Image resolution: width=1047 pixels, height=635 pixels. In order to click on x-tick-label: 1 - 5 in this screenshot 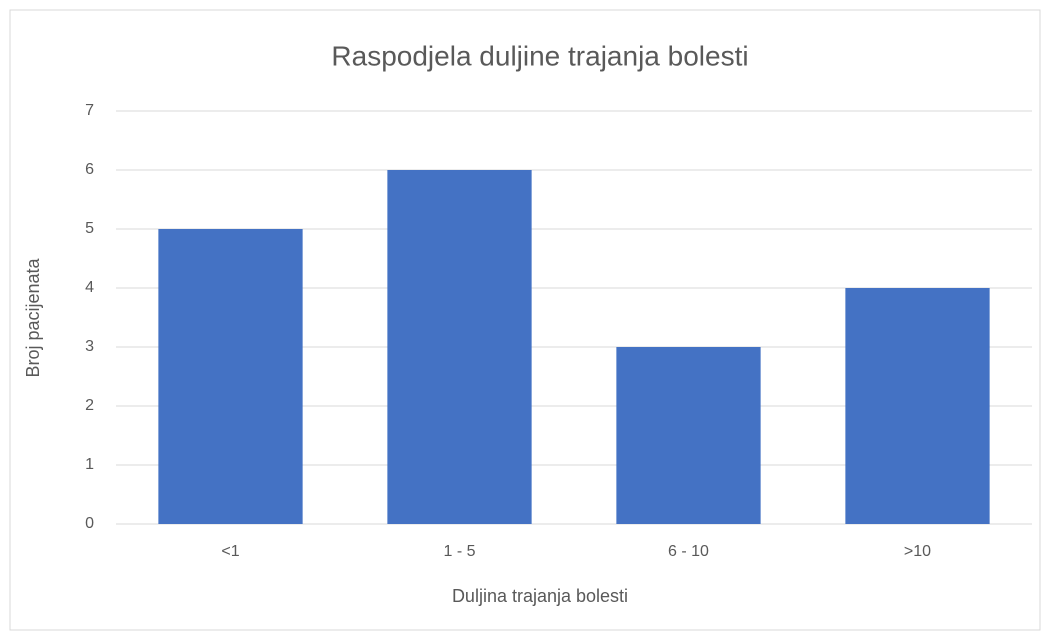, I will do `click(459, 551)`.